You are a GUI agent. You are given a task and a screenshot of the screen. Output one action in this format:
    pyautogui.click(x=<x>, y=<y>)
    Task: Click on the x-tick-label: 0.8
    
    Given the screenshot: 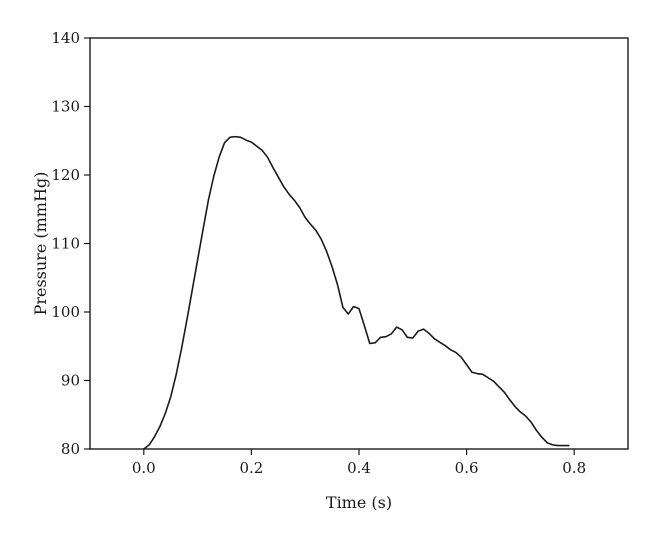 What is the action you would take?
    pyautogui.click(x=574, y=468)
    